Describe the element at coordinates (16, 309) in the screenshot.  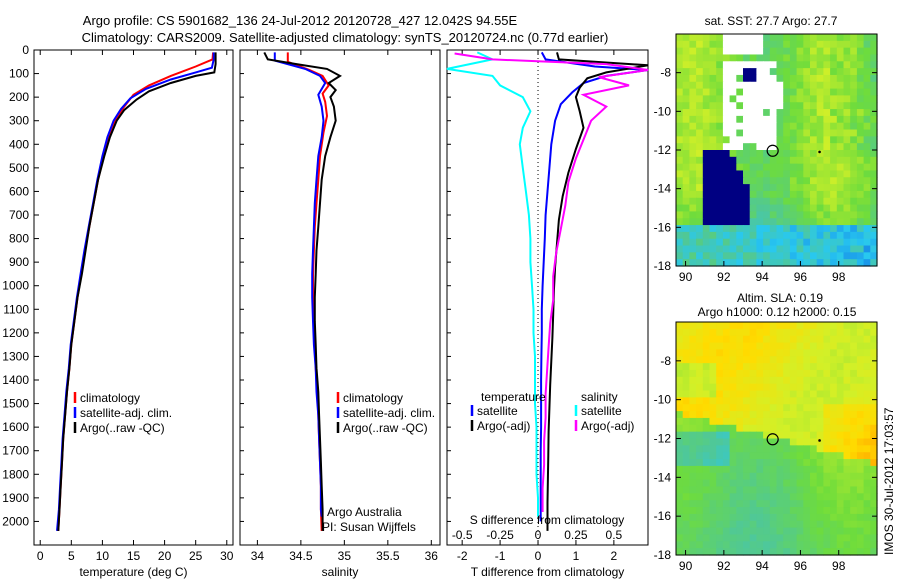
I see `temperature-ytick-label: 1100` at that location.